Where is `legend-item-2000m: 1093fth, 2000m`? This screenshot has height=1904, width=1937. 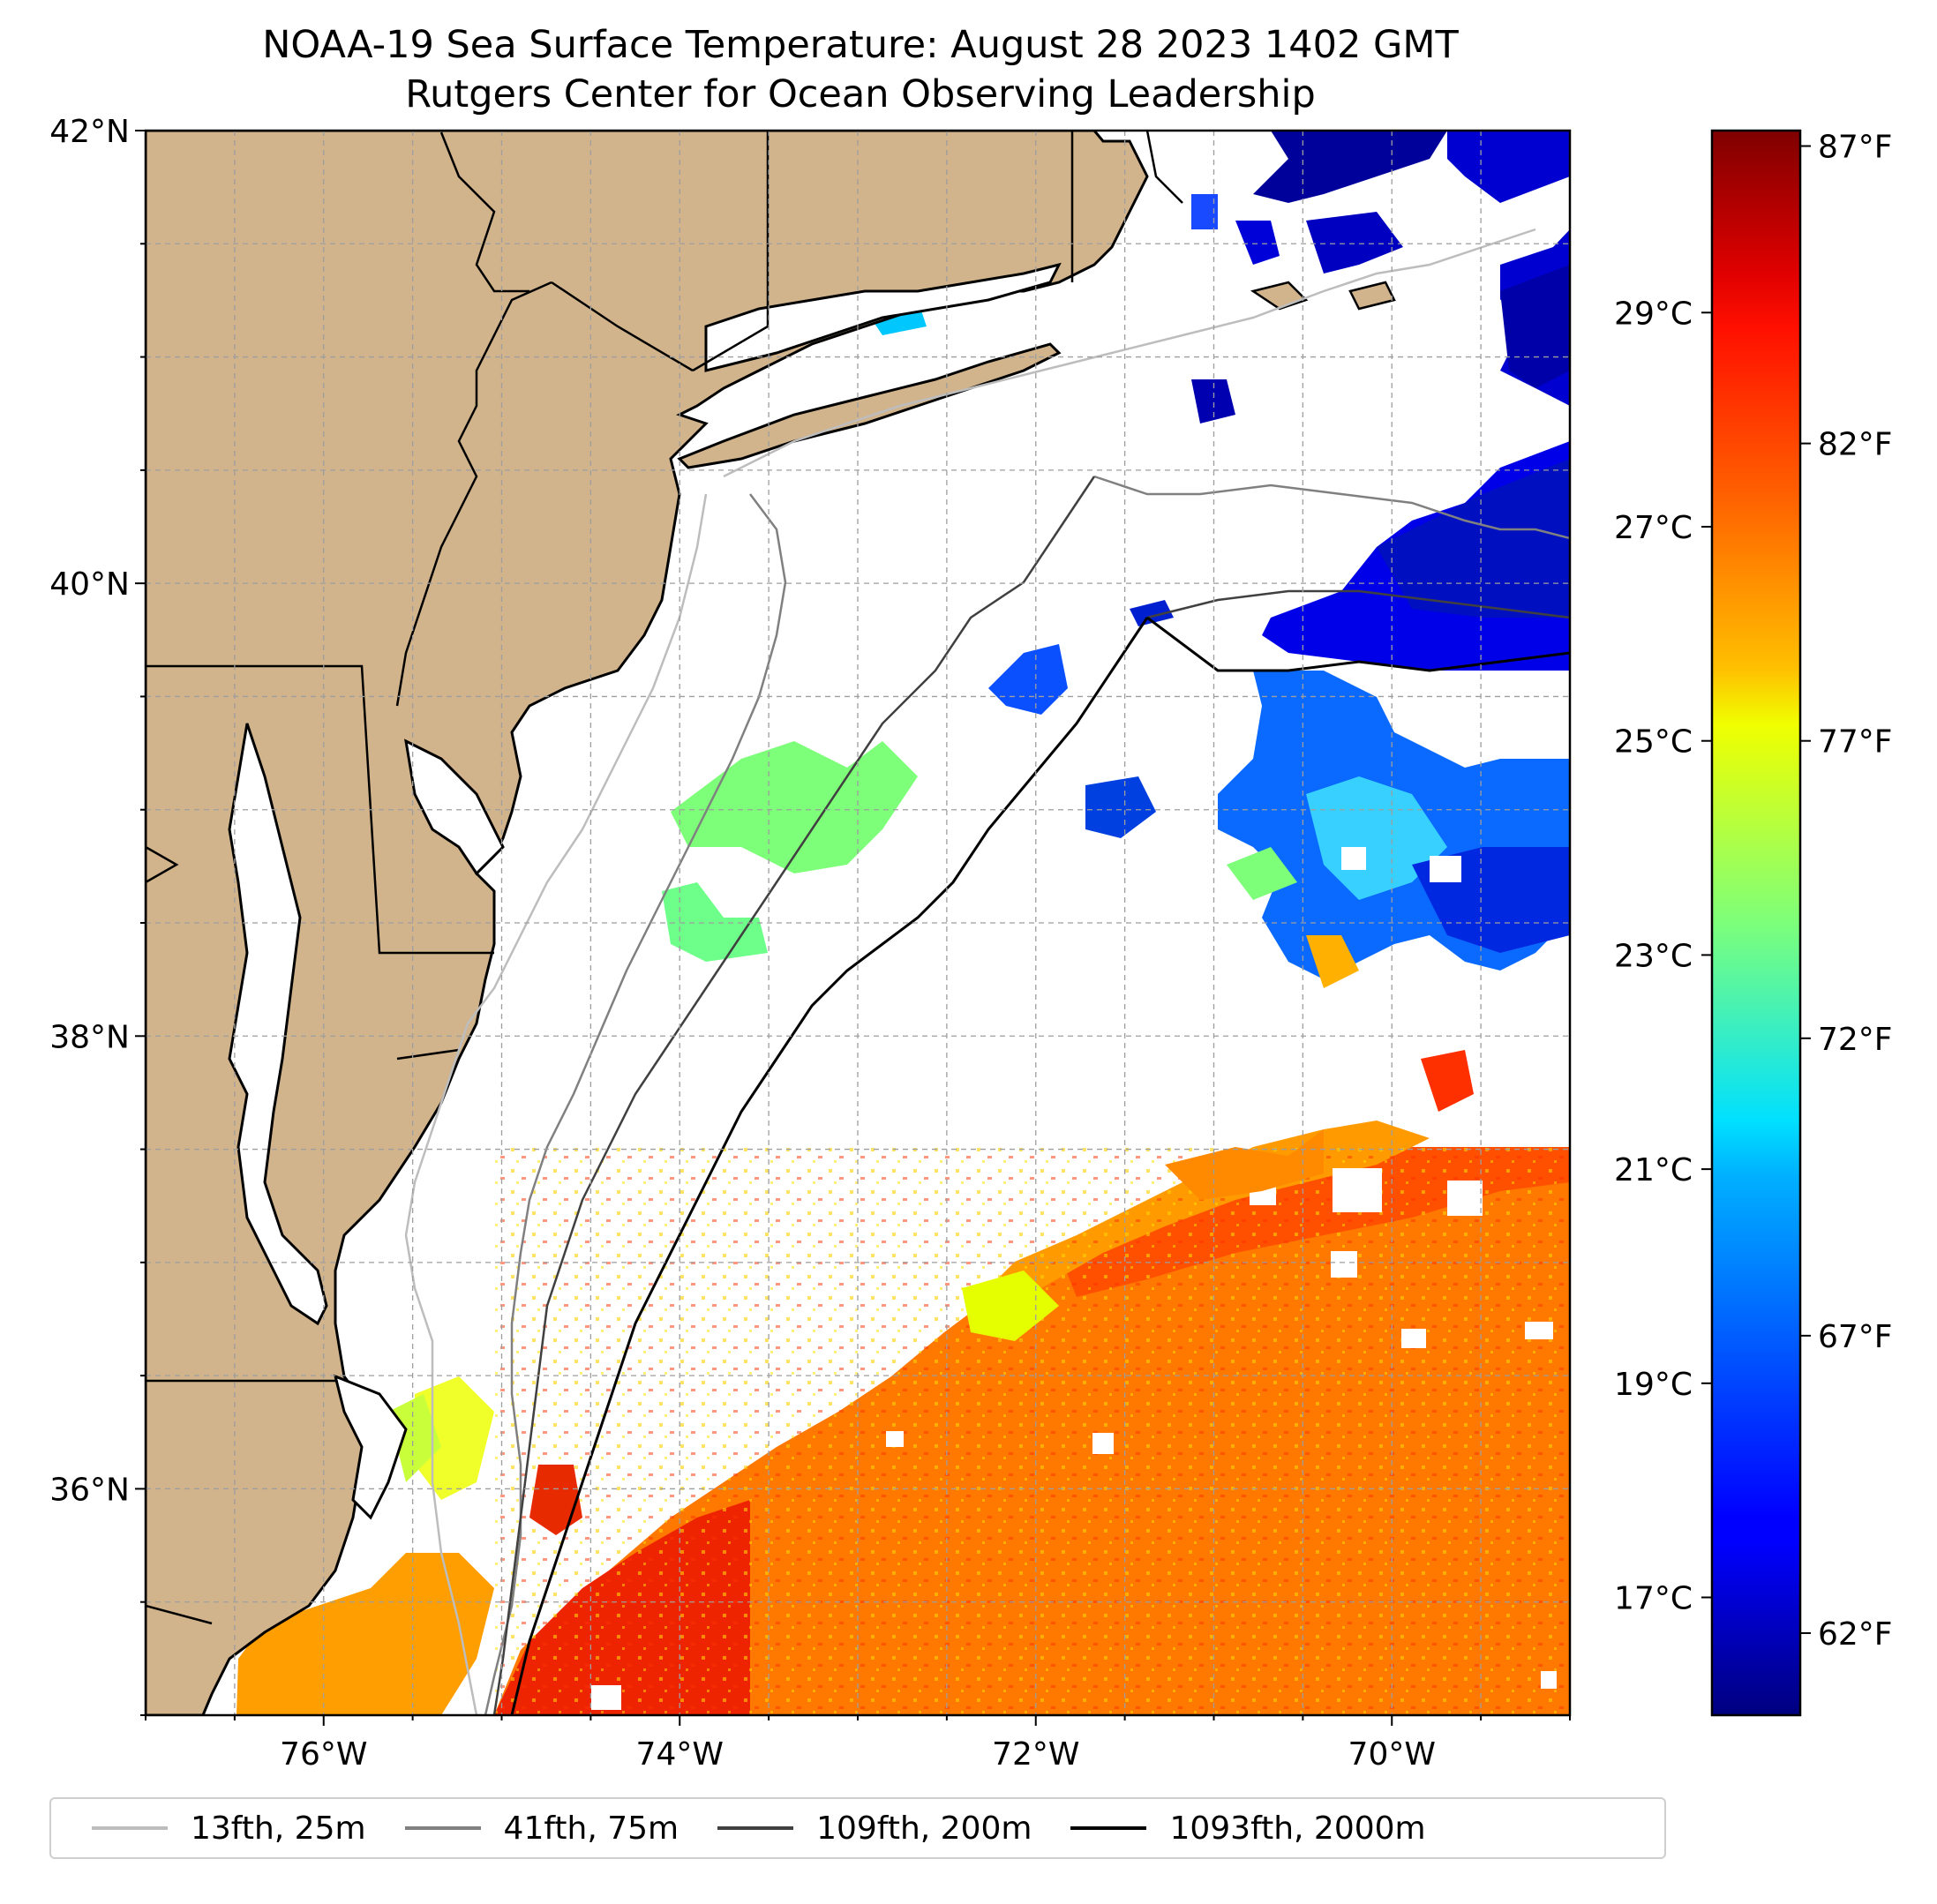 legend-item-2000m: 1093fth, 2000m is located at coordinates (1248, 1828).